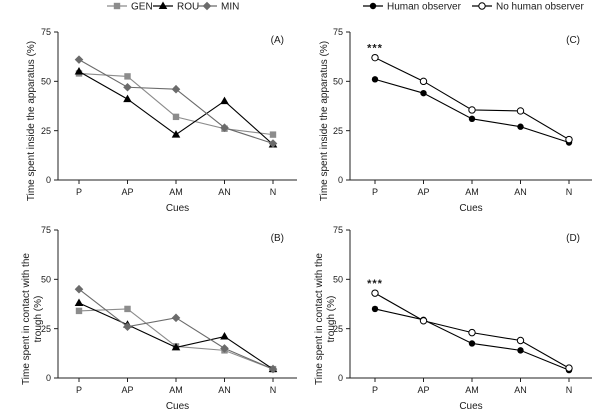 The width and height of the screenshot is (600, 413). I want to click on series-line-human-observer, so click(472, 339).